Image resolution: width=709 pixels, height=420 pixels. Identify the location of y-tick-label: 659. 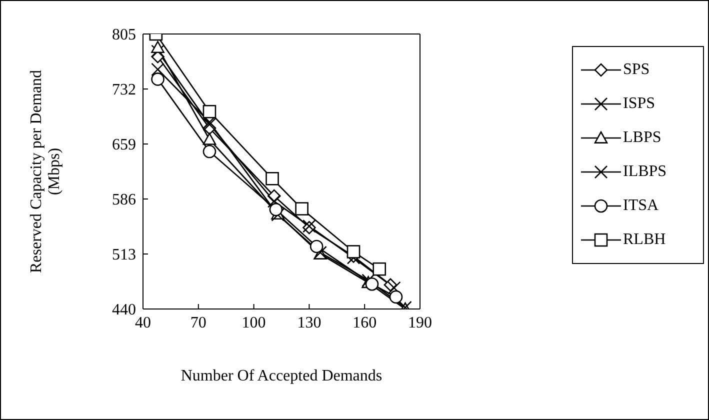
(124, 145).